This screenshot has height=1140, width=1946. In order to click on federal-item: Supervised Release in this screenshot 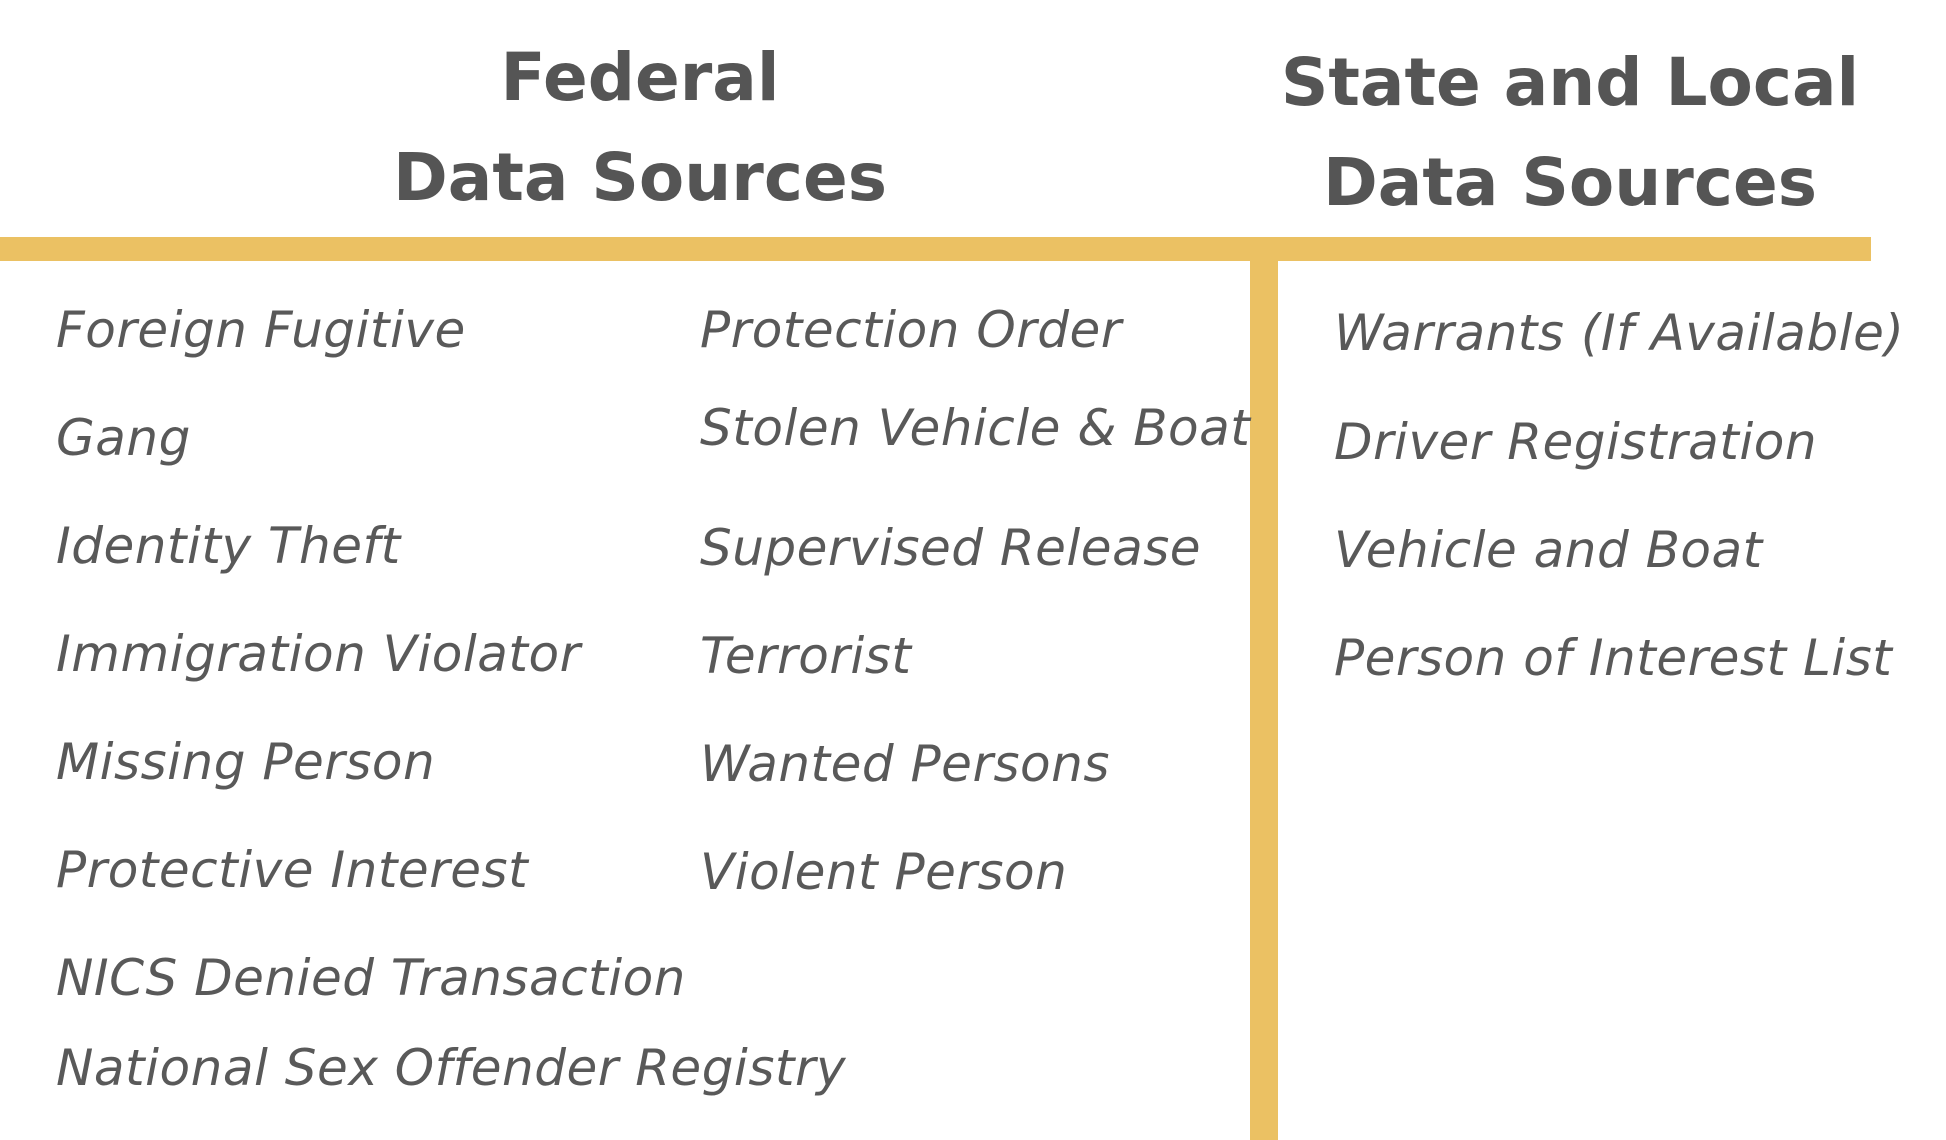, I will do `click(951, 548)`.